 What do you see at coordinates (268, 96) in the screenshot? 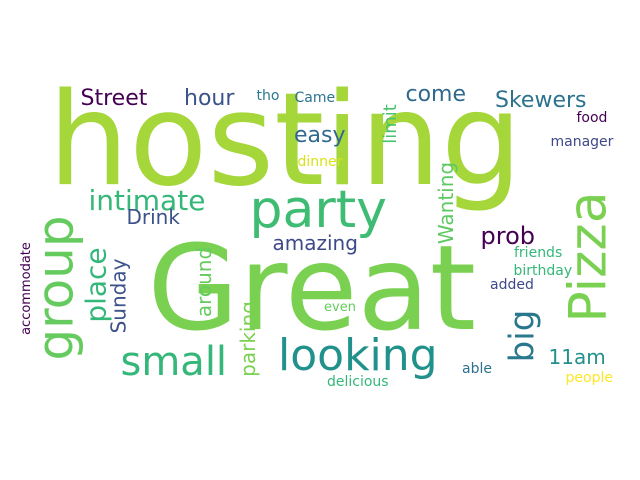
I see `word-tho: tho` at bounding box center [268, 96].